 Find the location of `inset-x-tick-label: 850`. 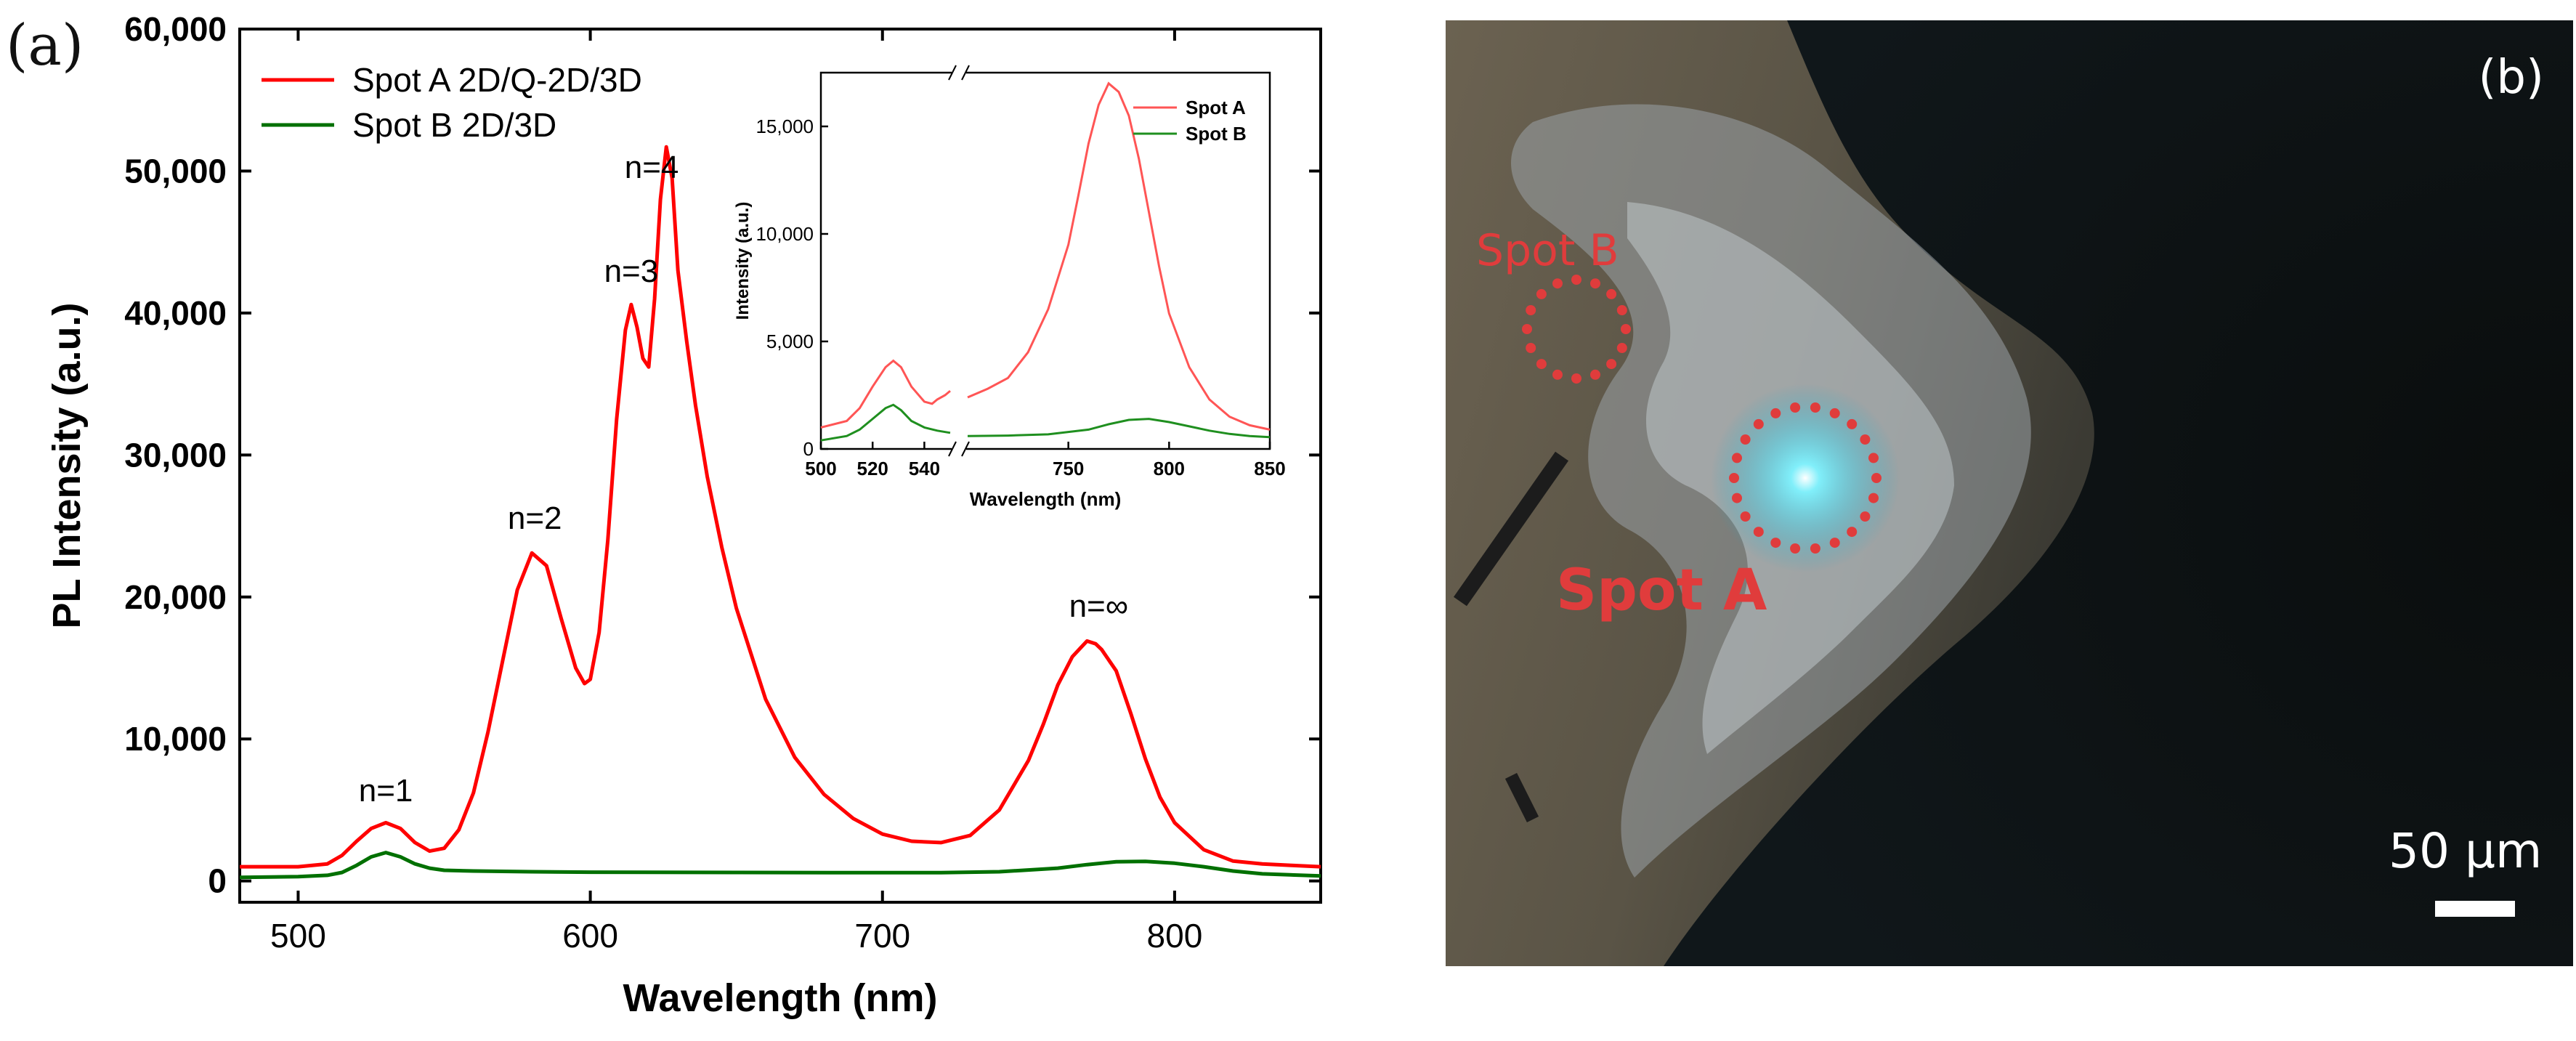

inset-x-tick-label: 850 is located at coordinates (1269, 468).